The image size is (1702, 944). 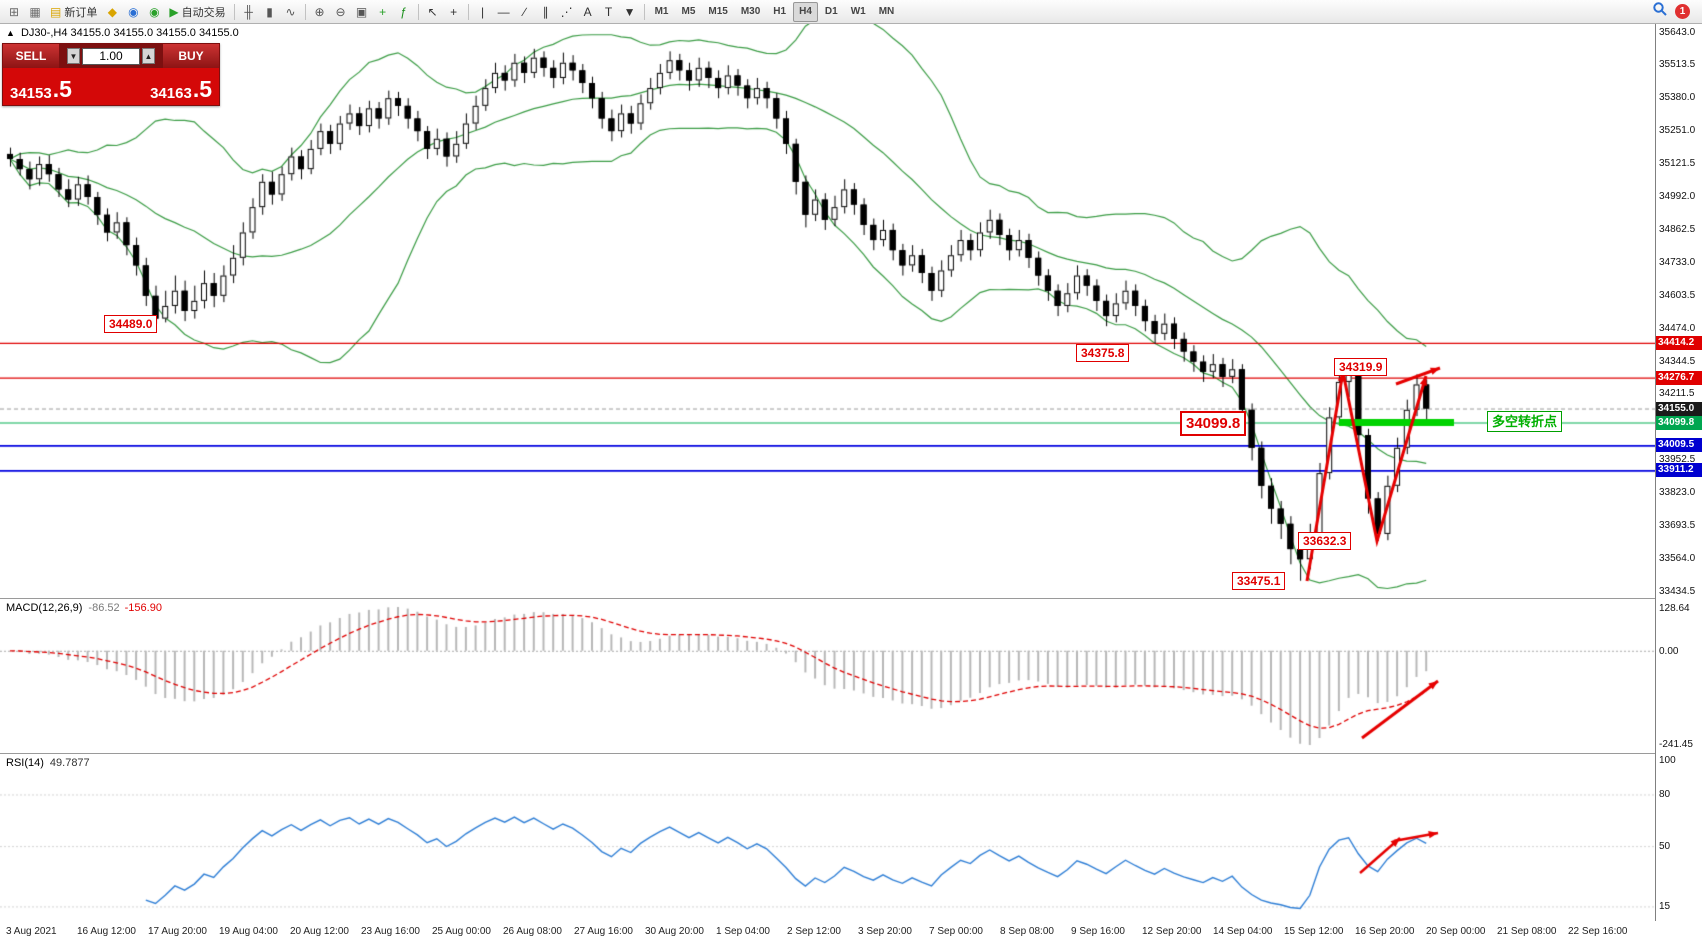 What do you see at coordinates (62, 89) in the screenshot?
I see `sell-price-fraction: .5` at bounding box center [62, 89].